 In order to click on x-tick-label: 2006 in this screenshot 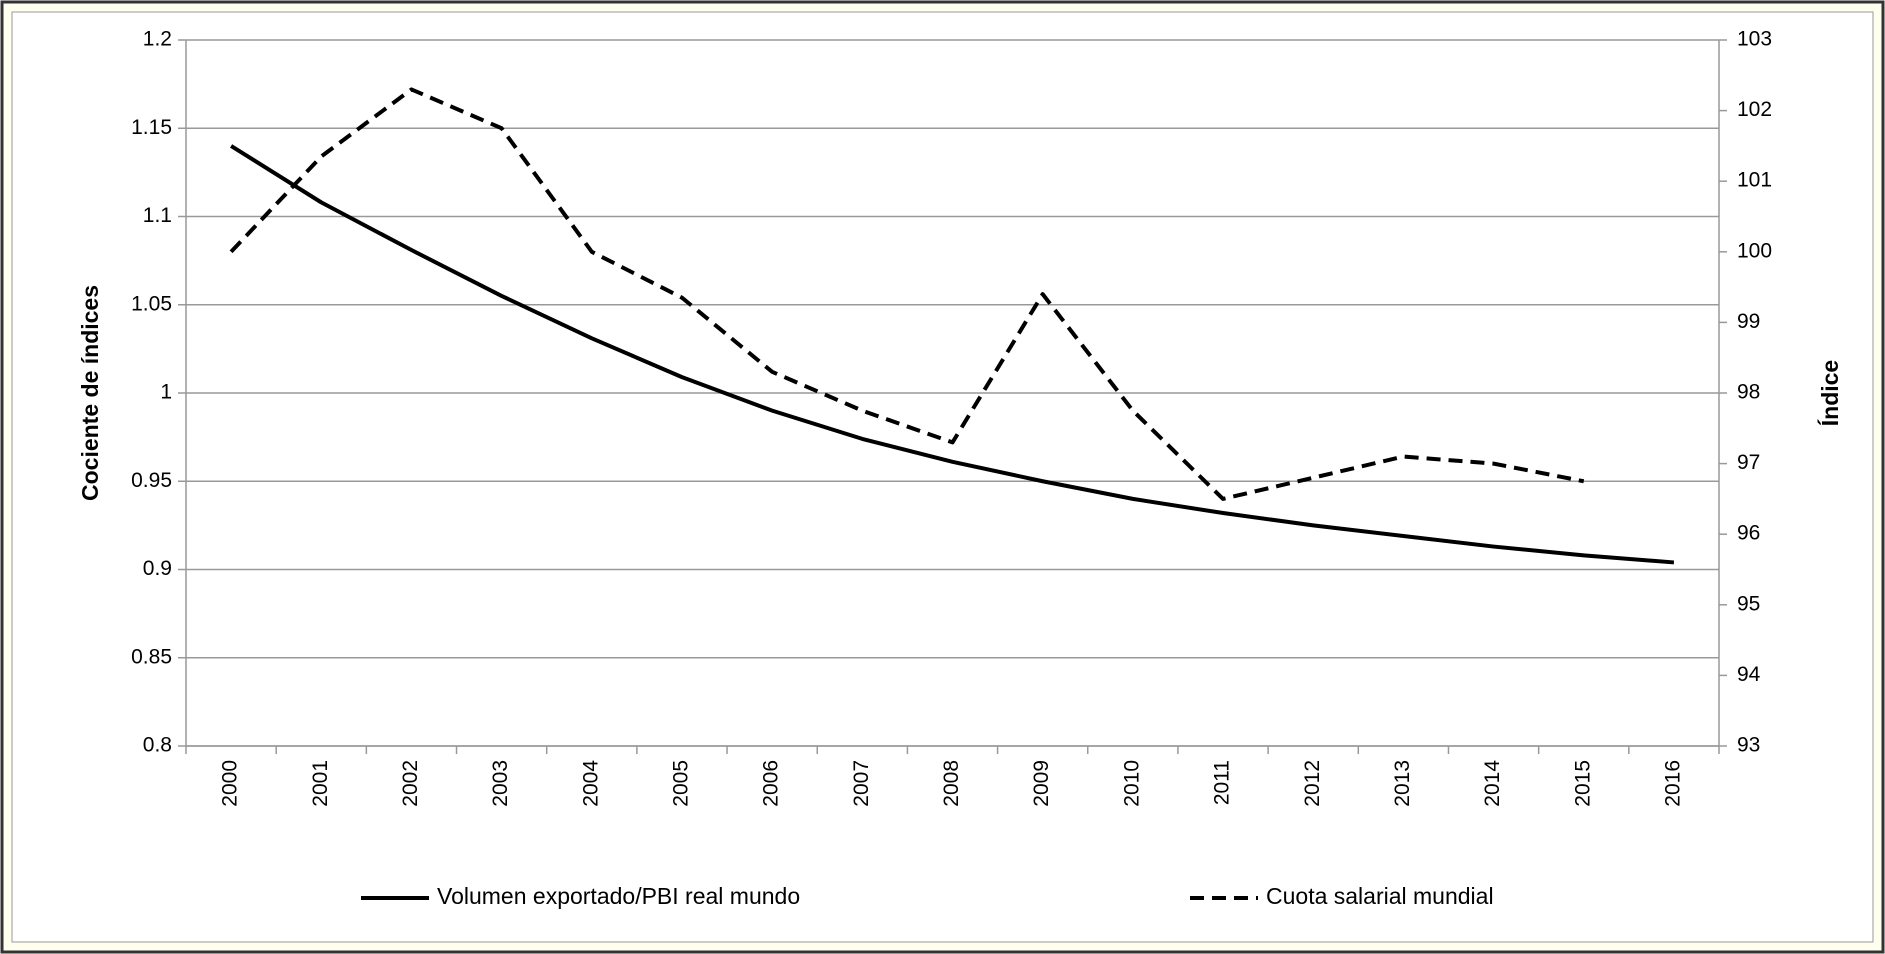, I will do `click(771, 783)`.